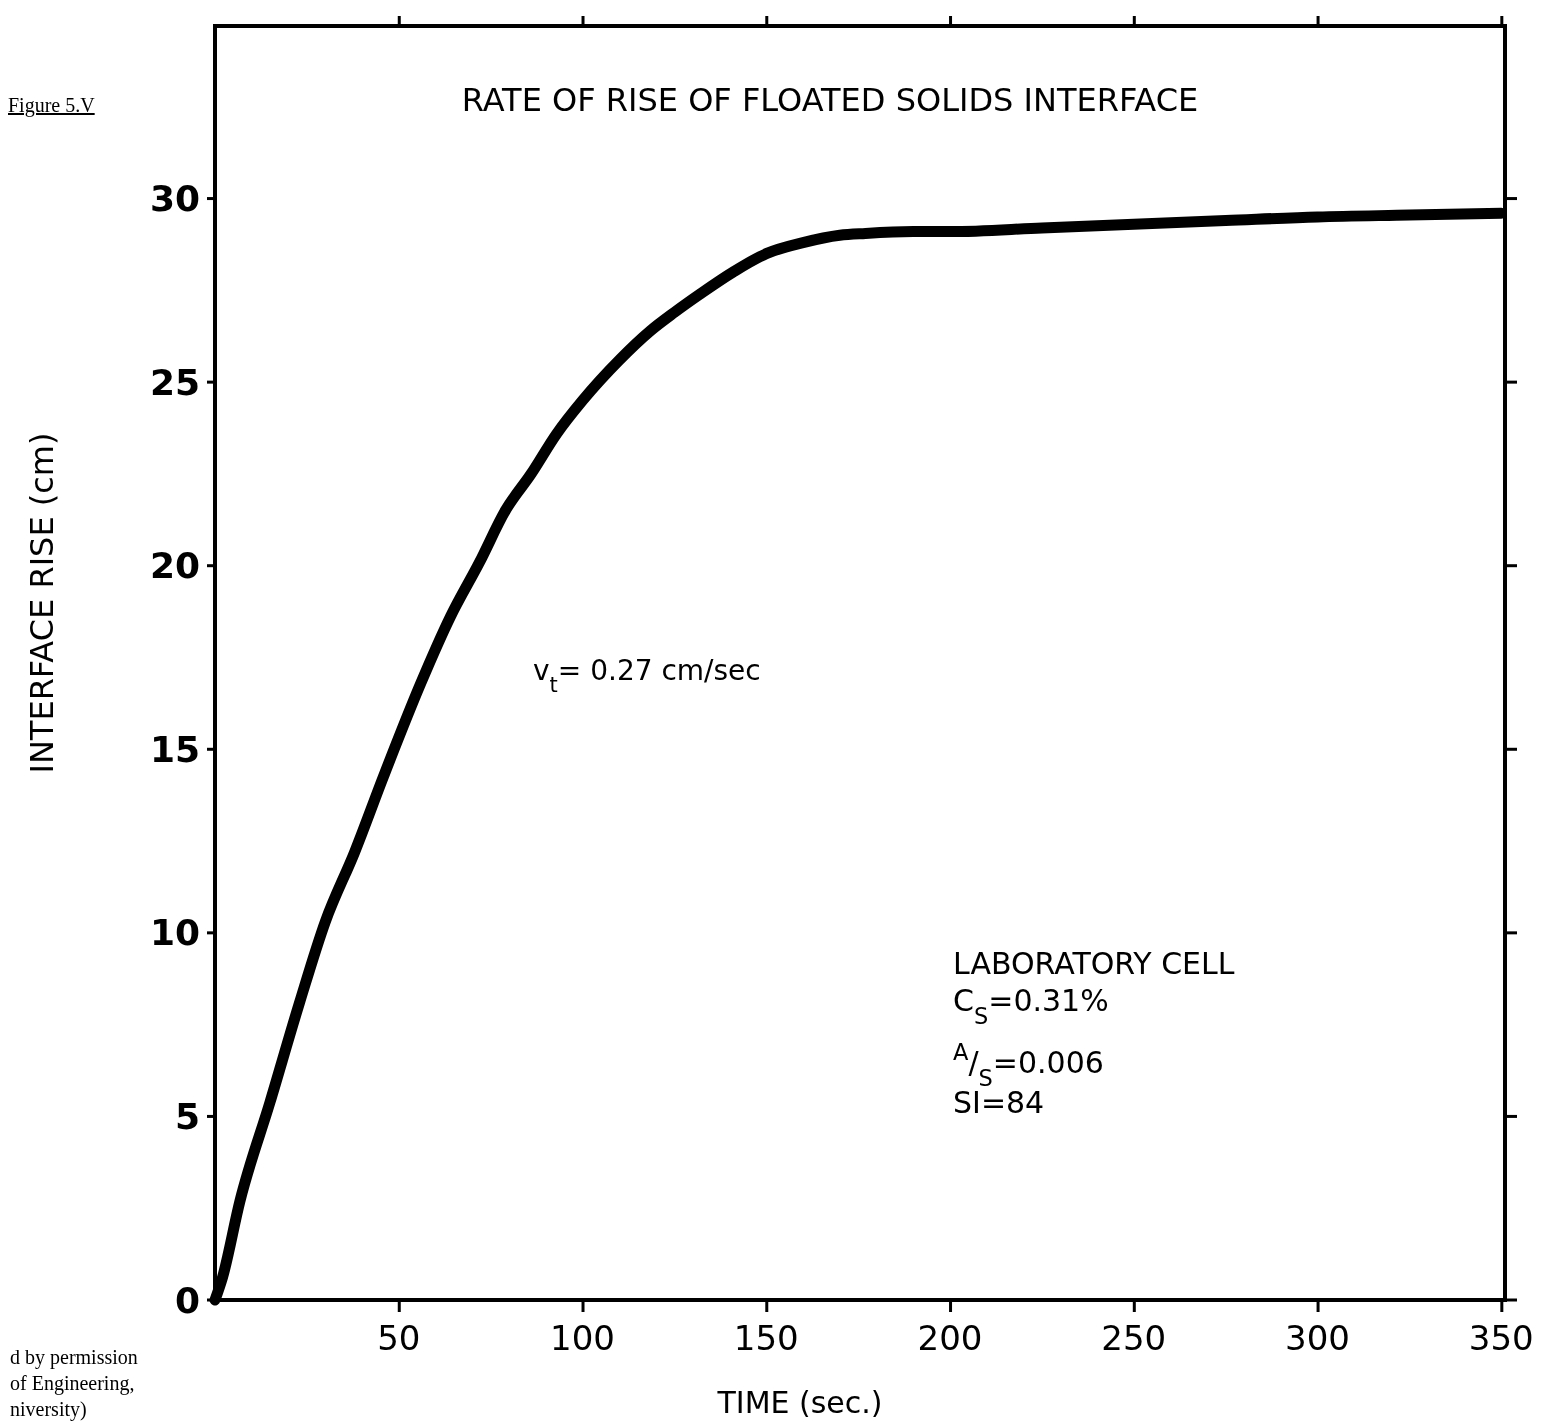 Image resolution: width=1552 pixels, height=1423 pixels. I want to click on x-tick-label: 50, so click(399, 1338).